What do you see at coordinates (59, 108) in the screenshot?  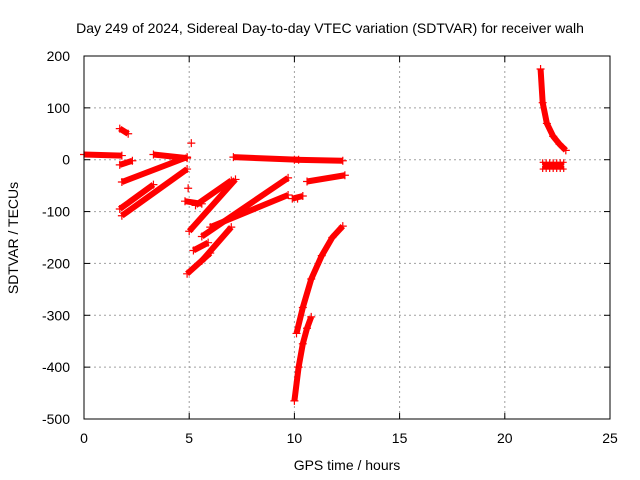 I see `y-tick-label: 100` at bounding box center [59, 108].